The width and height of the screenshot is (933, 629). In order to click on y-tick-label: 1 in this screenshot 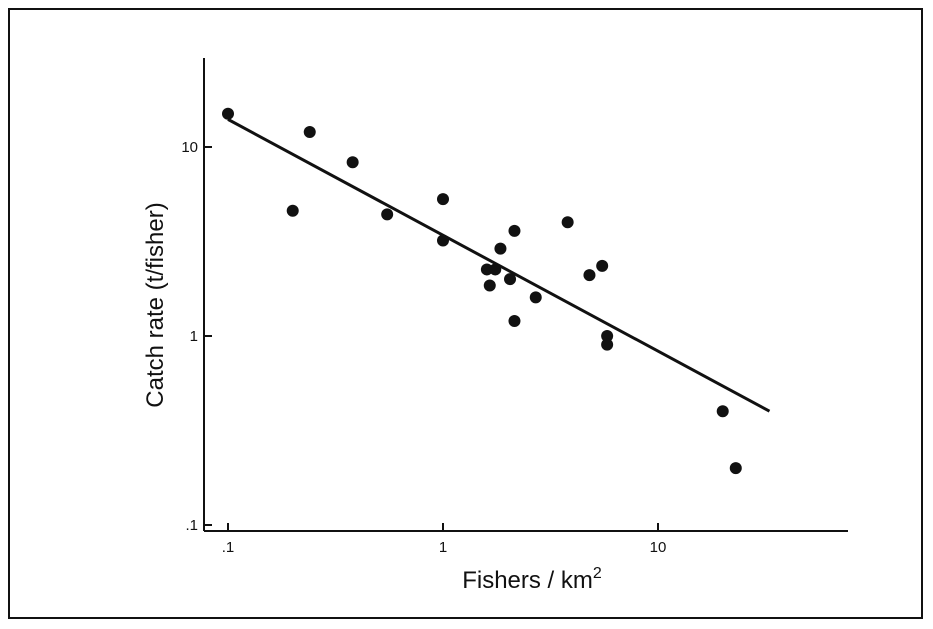, I will do `click(194, 336)`.